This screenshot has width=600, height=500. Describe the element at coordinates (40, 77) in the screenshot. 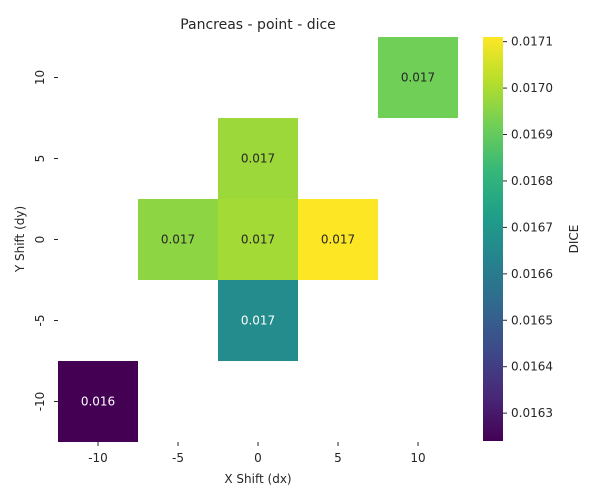

I see `y-tick-label: 10` at that location.